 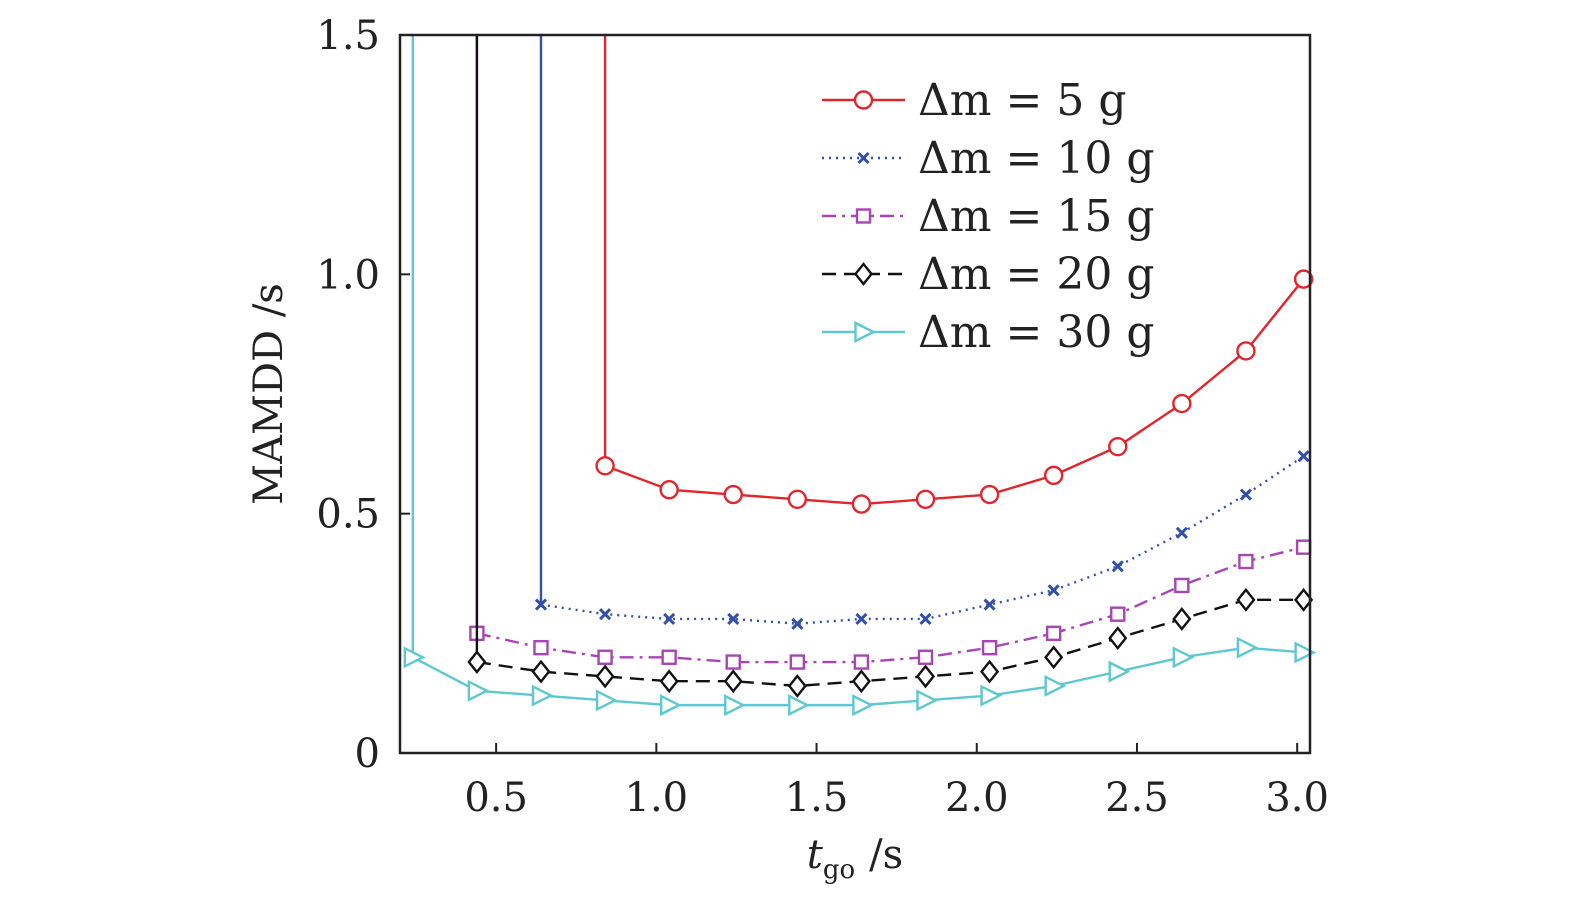 What do you see at coordinates (988, 332) in the screenshot?
I see `legend-entry-5: Δm = 30 g` at bounding box center [988, 332].